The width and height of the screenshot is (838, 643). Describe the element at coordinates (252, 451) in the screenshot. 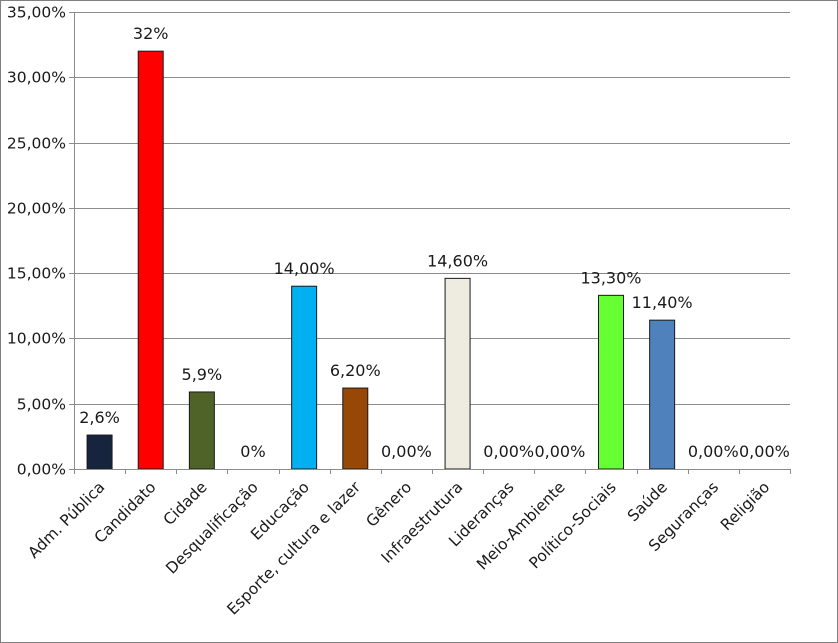

I see `data-label: 0%` at that location.